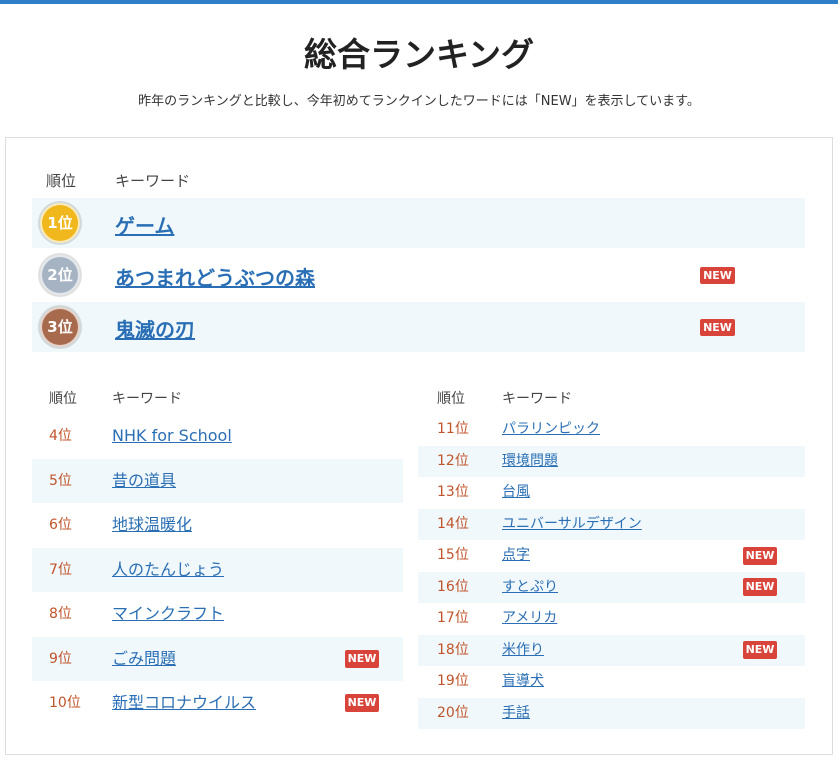 The image size is (838, 764). What do you see at coordinates (60, 275) in the screenshot?
I see `medal: 2位` at bounding box center [60, 275].